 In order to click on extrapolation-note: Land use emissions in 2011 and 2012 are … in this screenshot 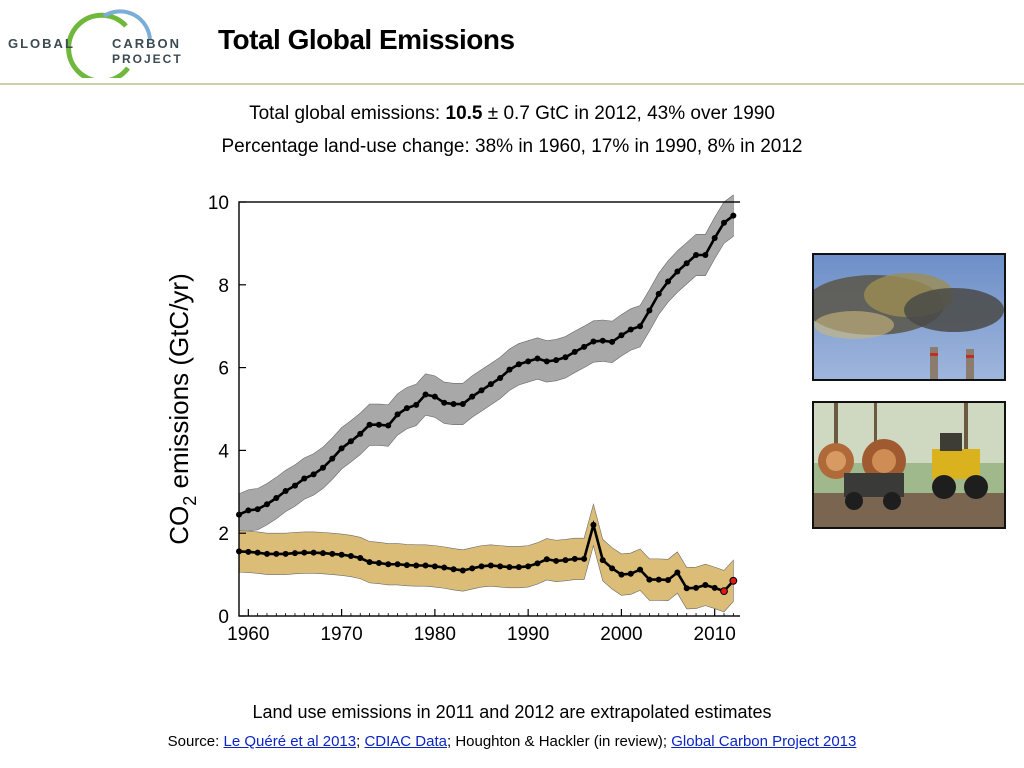, I will do `click(512, 712)`.